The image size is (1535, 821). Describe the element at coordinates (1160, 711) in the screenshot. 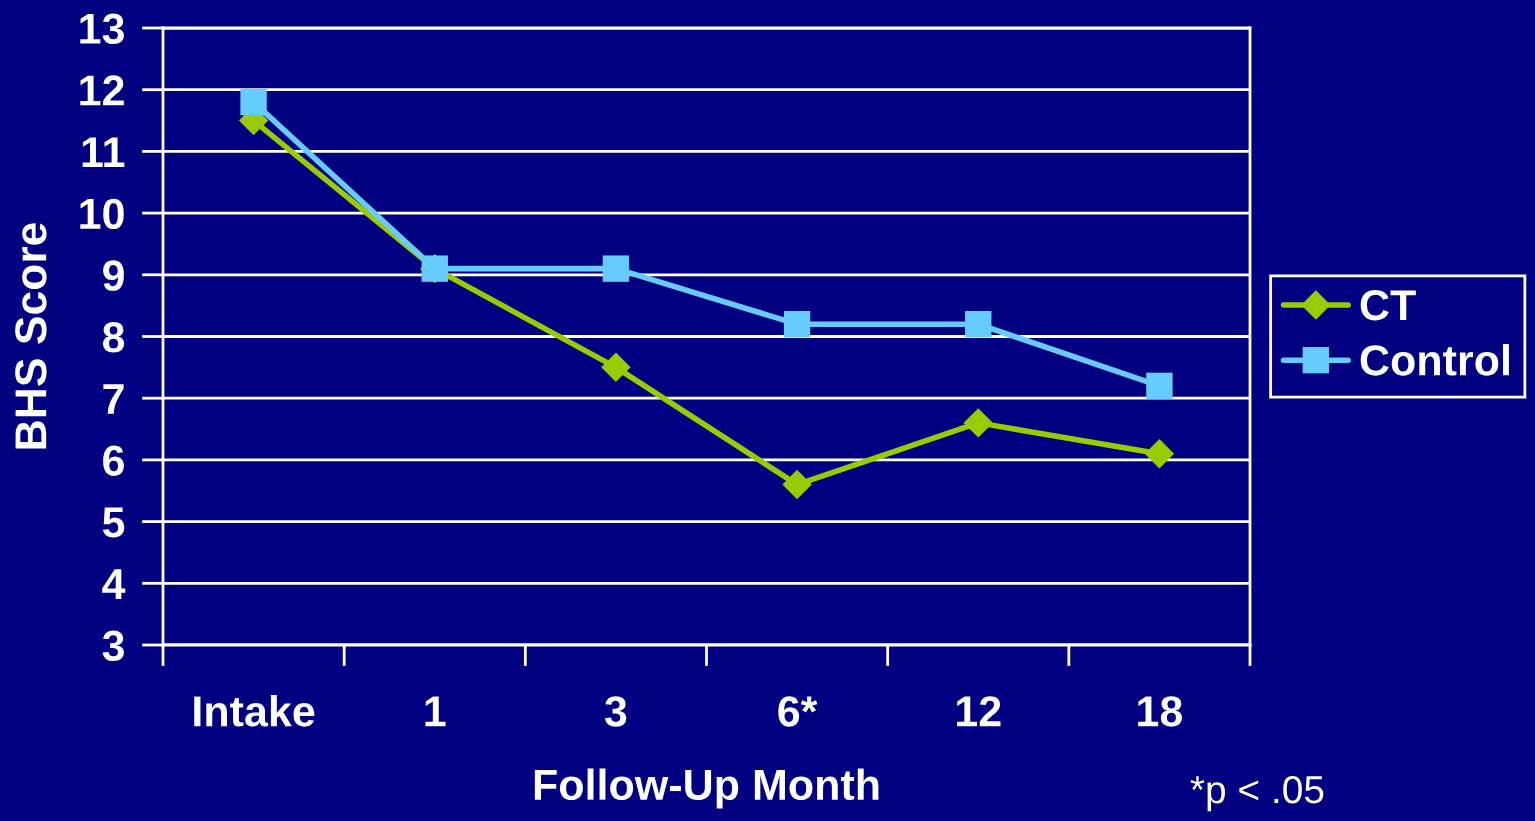

I see `x-tick-label: 18` at that location.